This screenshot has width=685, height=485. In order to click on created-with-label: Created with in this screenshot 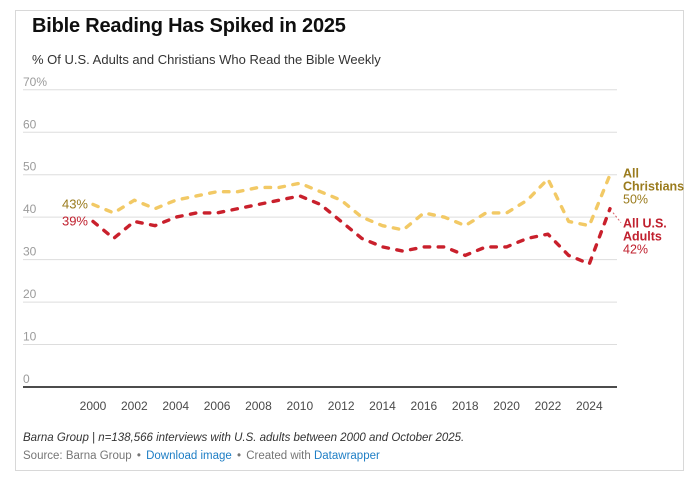, I will do `click(278, 456)`.